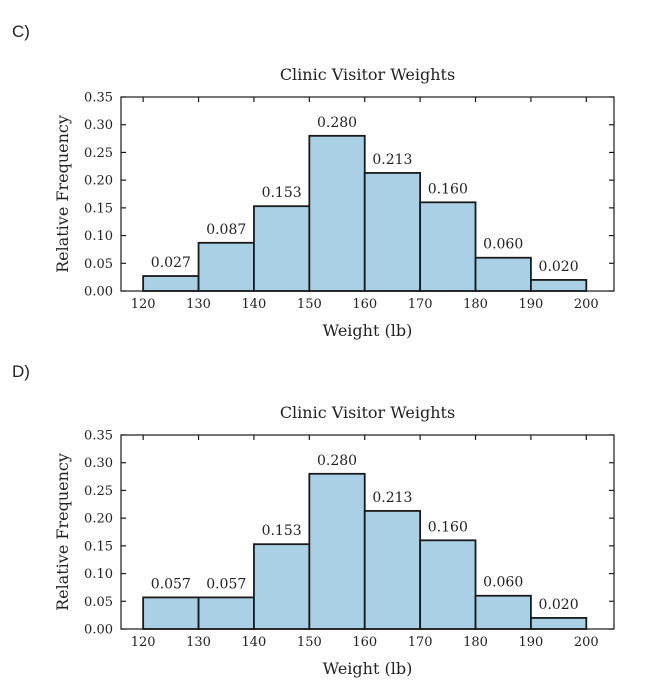 This screenshot has width=650, height=687. What do you see at coordinates (98, 519) in the screenshot?
I see `chart-1-ytick-label-4: 0.20` at bounding box center [98, 519].